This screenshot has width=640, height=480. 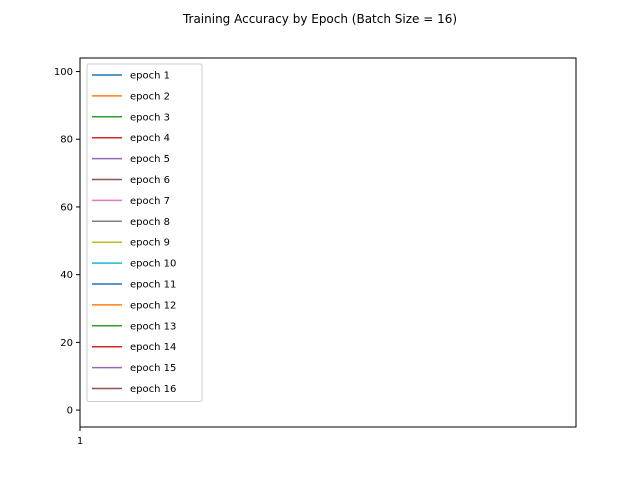 I want to click on legend-label: epoch 16, so click(x=153, y=389).